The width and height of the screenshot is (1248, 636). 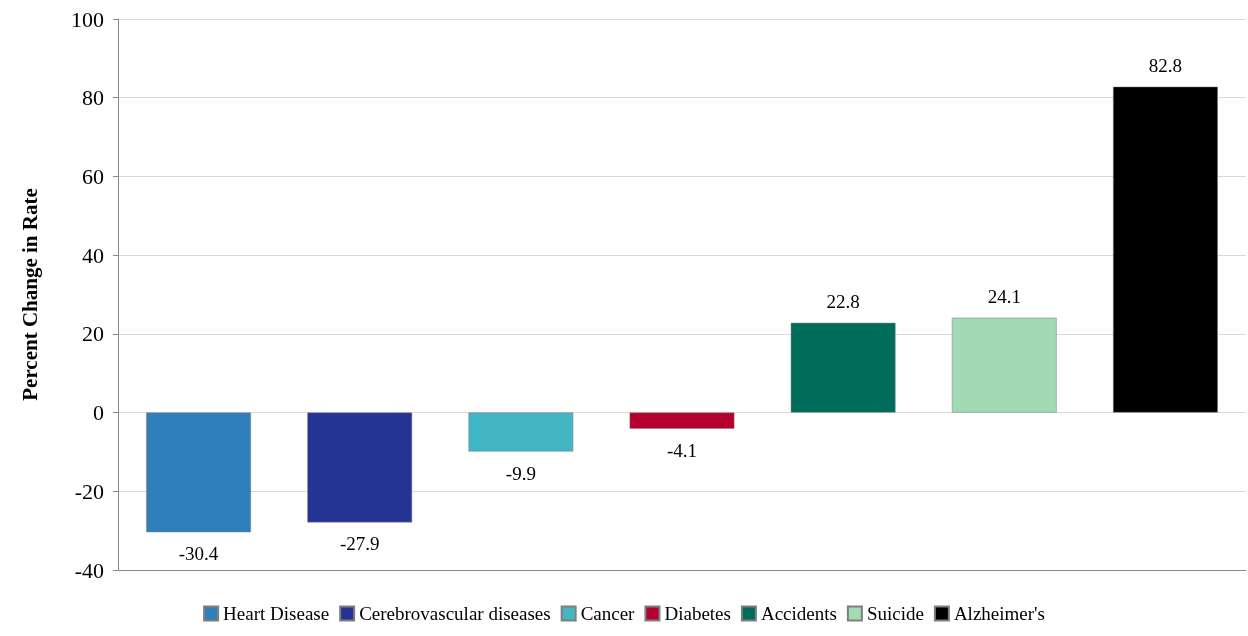 I want to click on data-label: 22.8, so click(x=843, y=301).